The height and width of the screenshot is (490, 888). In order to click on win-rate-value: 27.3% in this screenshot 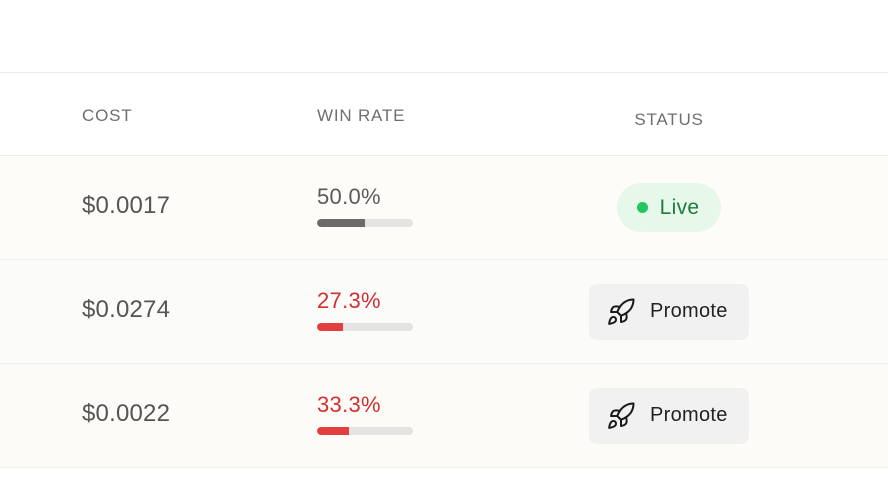, I will do `click(349, 300)`.